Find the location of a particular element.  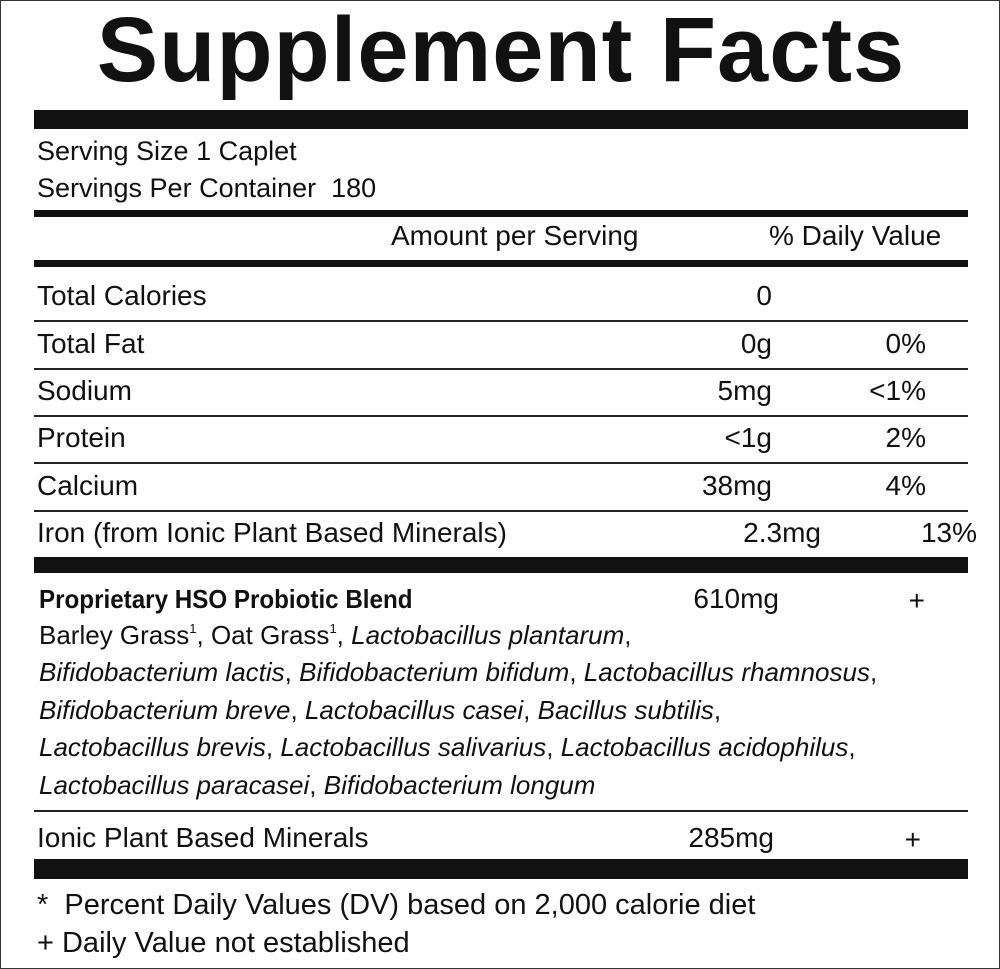

nutrient-daily-value: 2% is located at coordinates (905, 437).